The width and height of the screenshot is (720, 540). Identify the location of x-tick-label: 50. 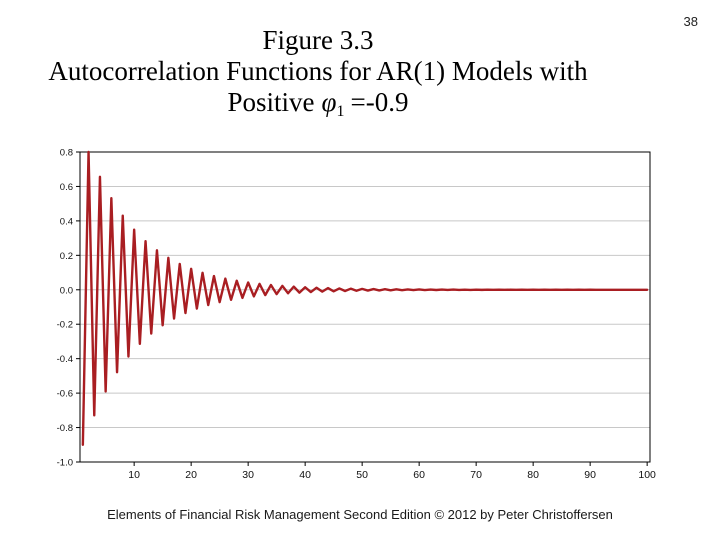
(362, 475).